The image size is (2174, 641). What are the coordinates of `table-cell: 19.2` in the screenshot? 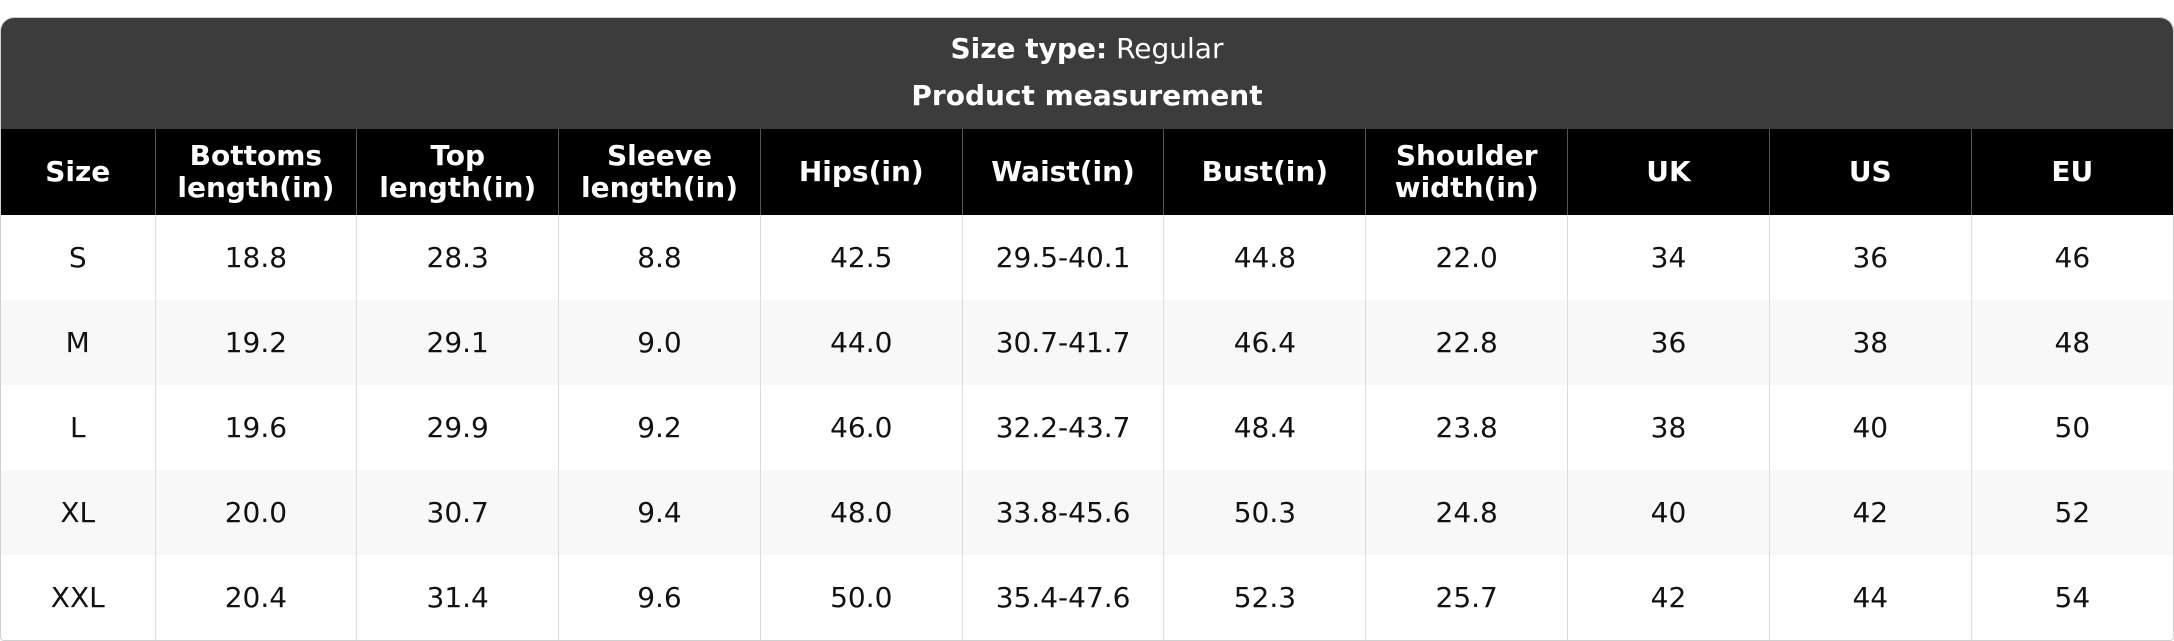 It's located at (255, 342).